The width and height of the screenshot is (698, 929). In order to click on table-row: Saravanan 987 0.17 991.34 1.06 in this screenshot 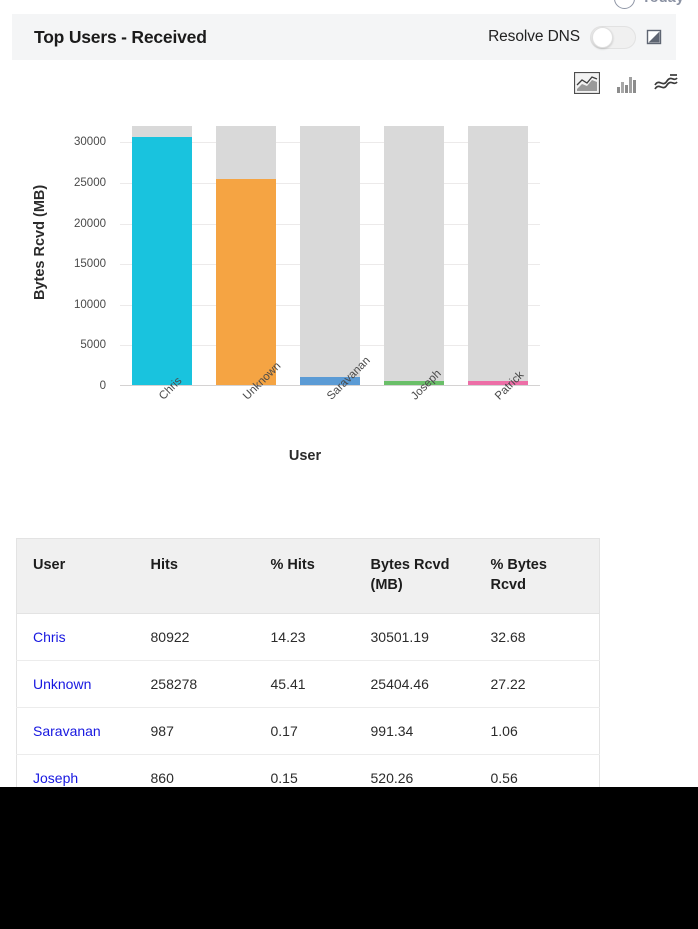, I will do `click(308, 731)`.